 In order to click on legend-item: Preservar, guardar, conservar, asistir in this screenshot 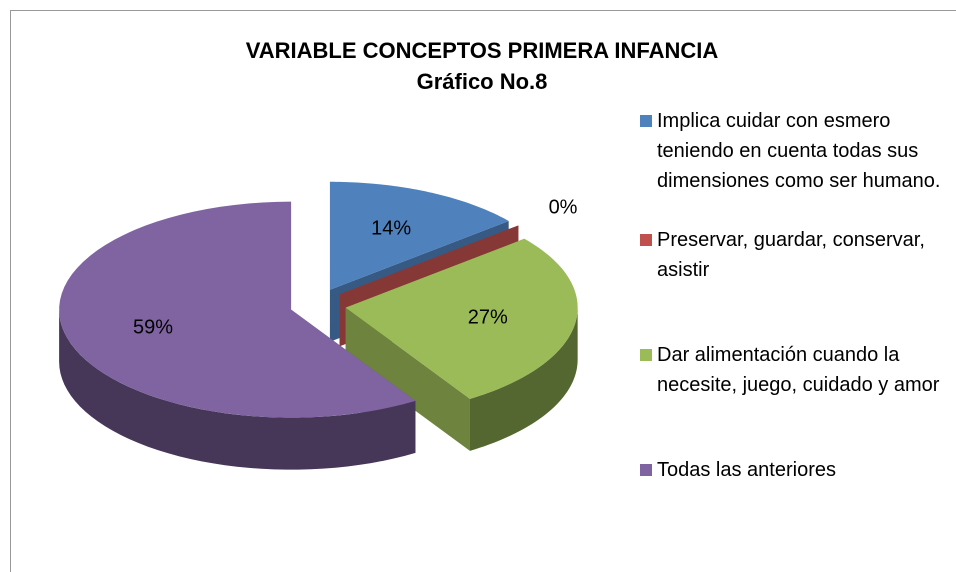, I will do `click(796, 255)`.